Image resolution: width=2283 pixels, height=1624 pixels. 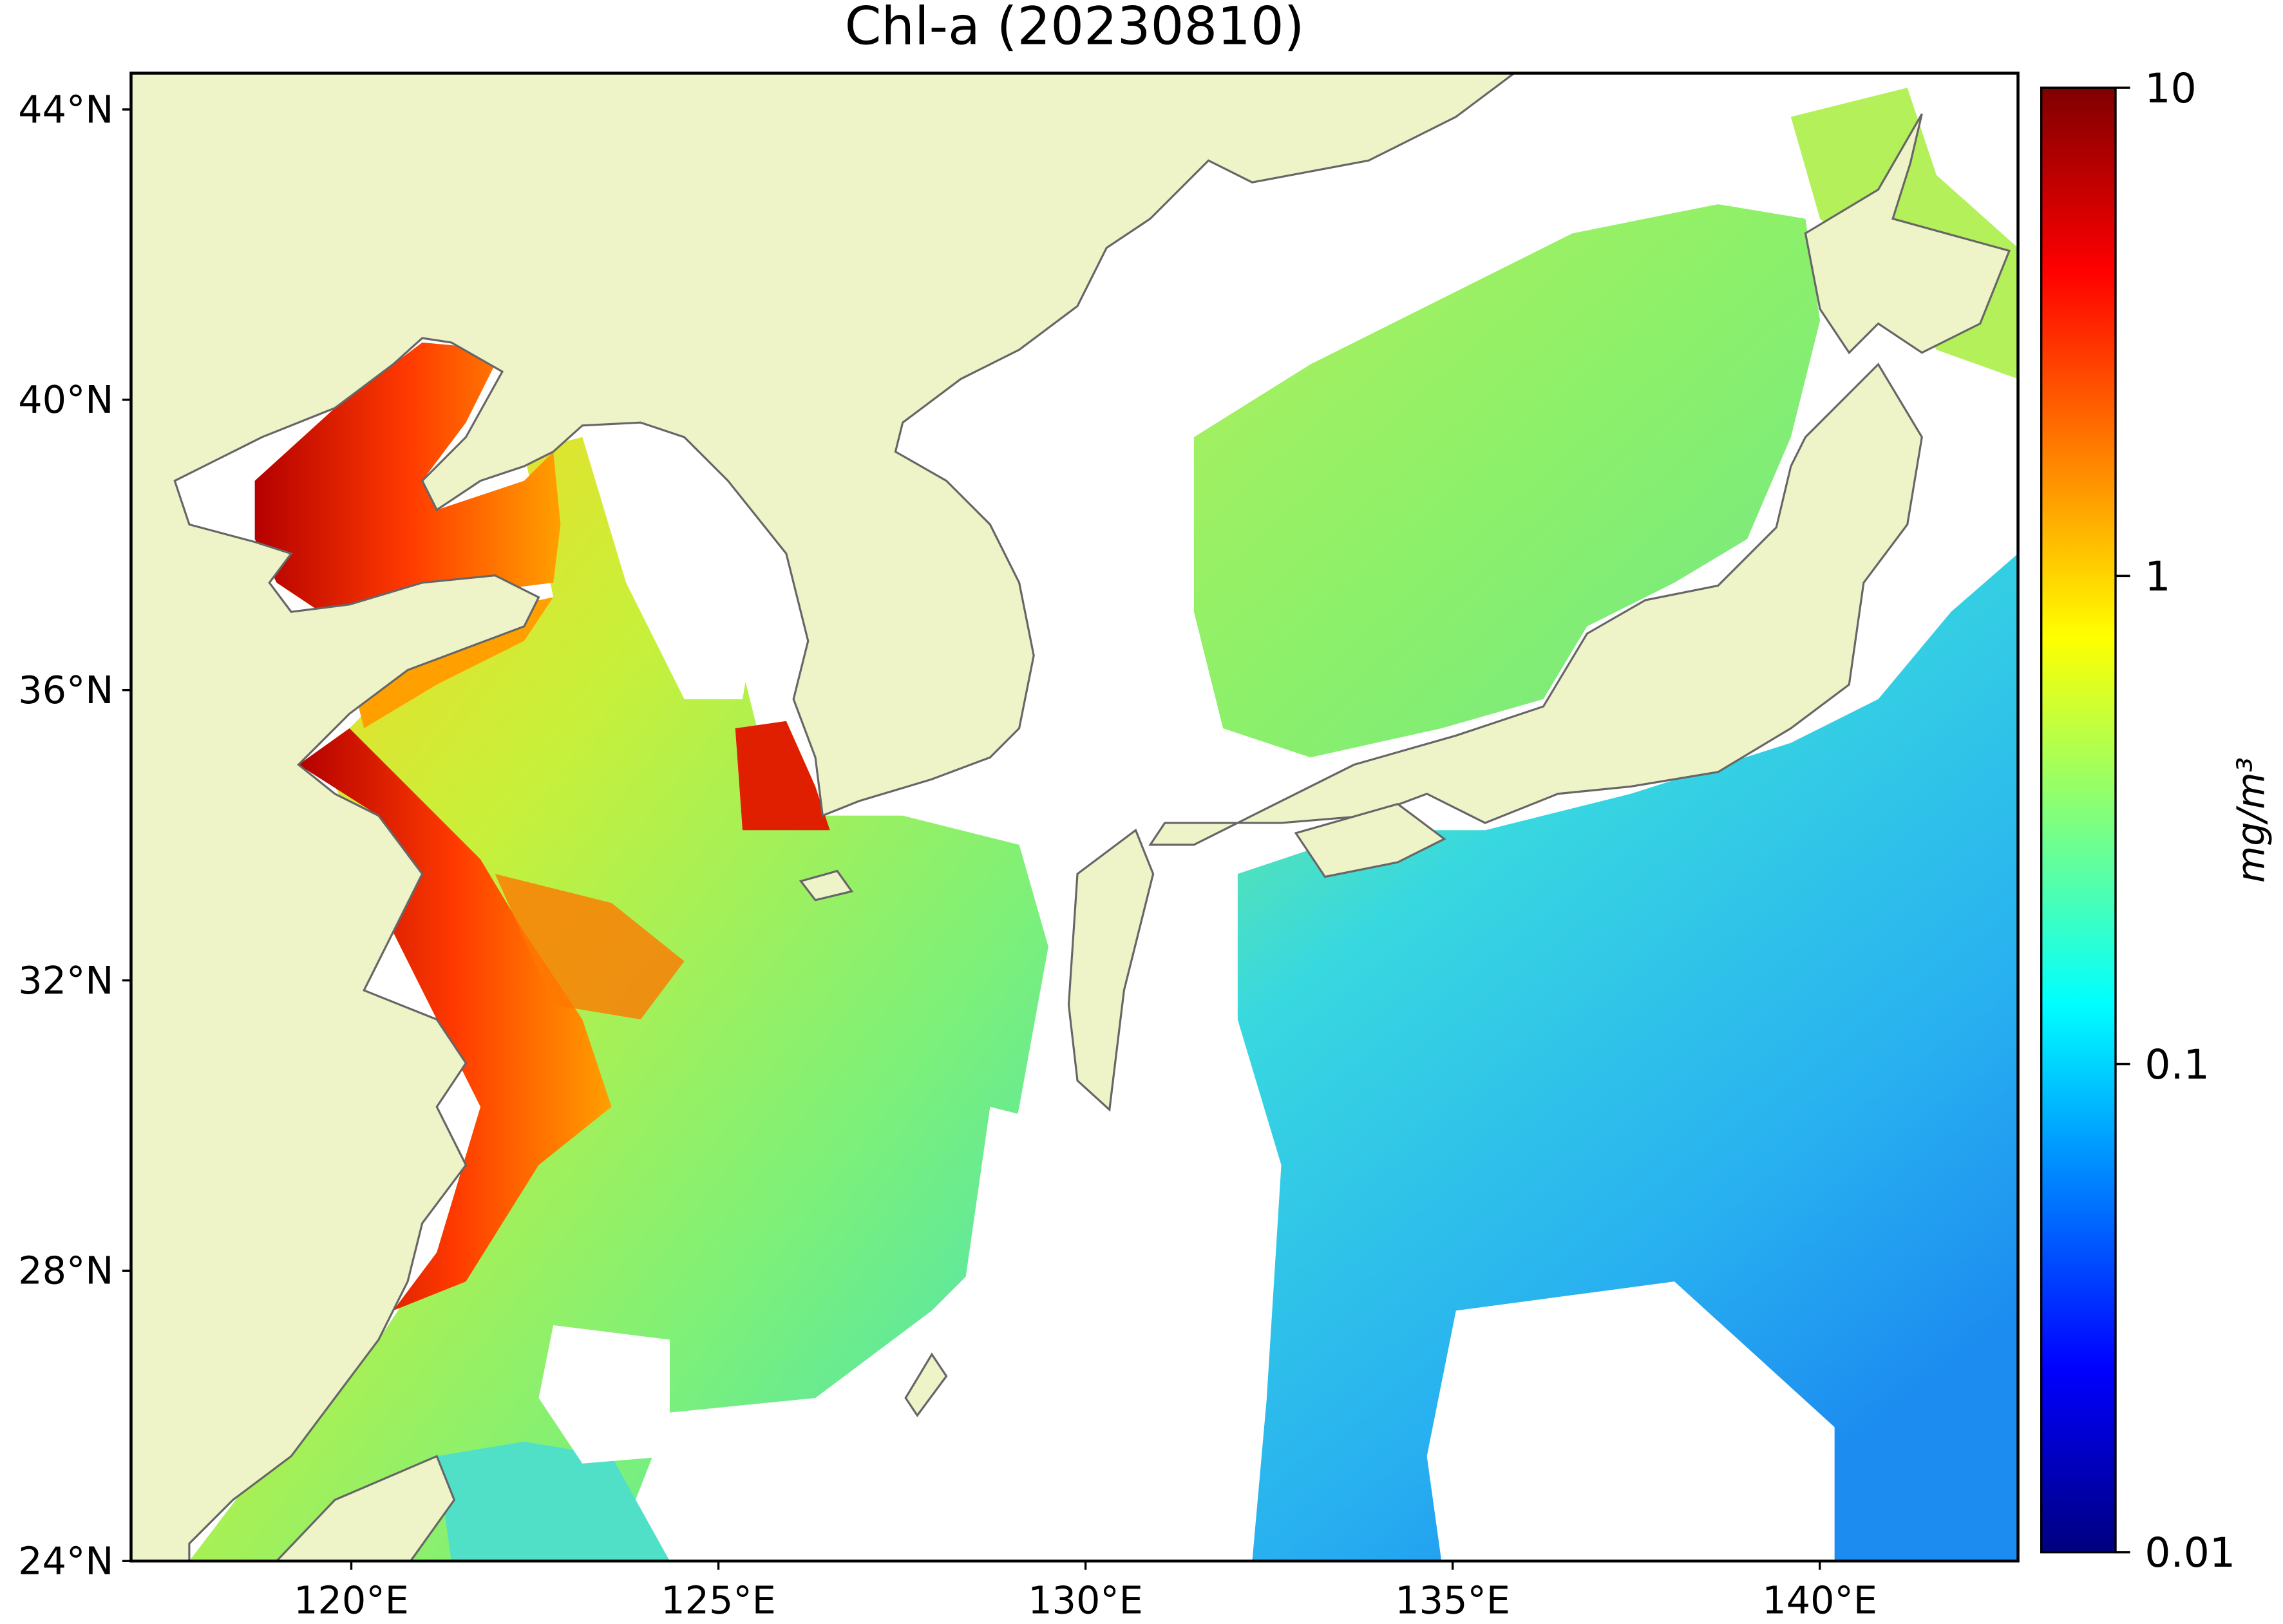 What do you see at coordinates (65, 109) in the screenshot?
I see `y-tick-label: 44°N` at bounding box center [65, 109].